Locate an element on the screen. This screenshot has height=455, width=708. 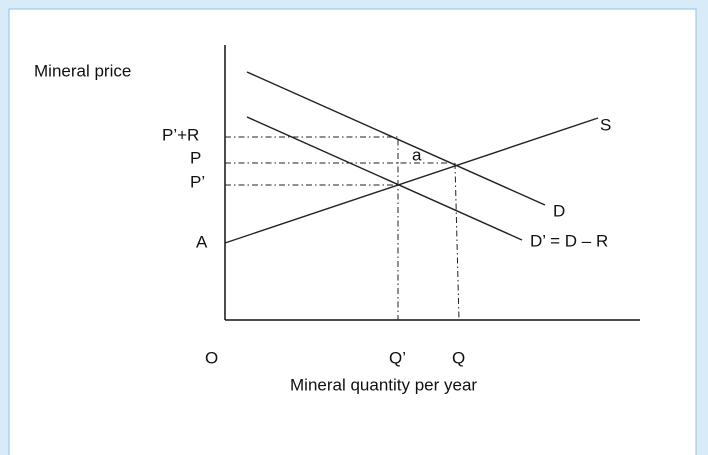
demand-curve is located at coordinates (396, 138).